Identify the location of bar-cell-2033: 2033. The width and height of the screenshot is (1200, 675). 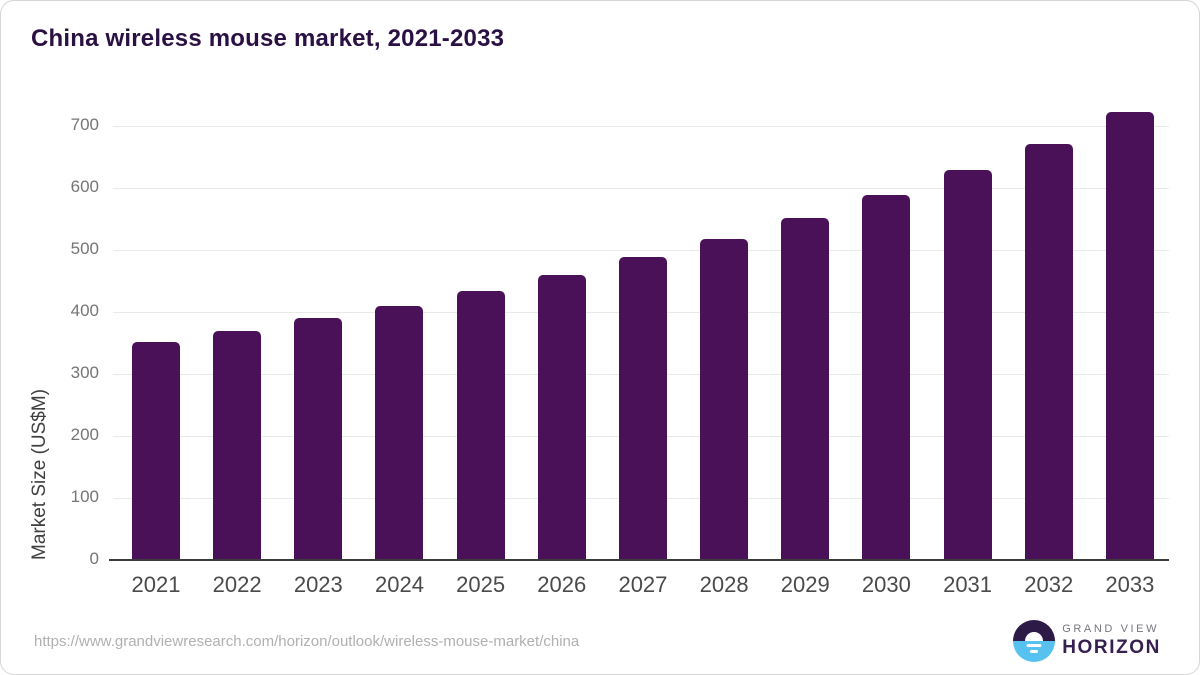
(1129, 344).